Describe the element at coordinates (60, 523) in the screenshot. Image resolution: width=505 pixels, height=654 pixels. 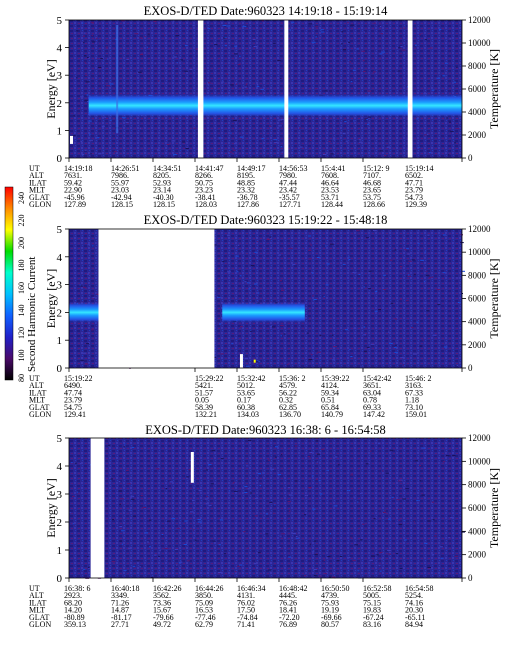
I see `y-tick-label: 2` at that location.